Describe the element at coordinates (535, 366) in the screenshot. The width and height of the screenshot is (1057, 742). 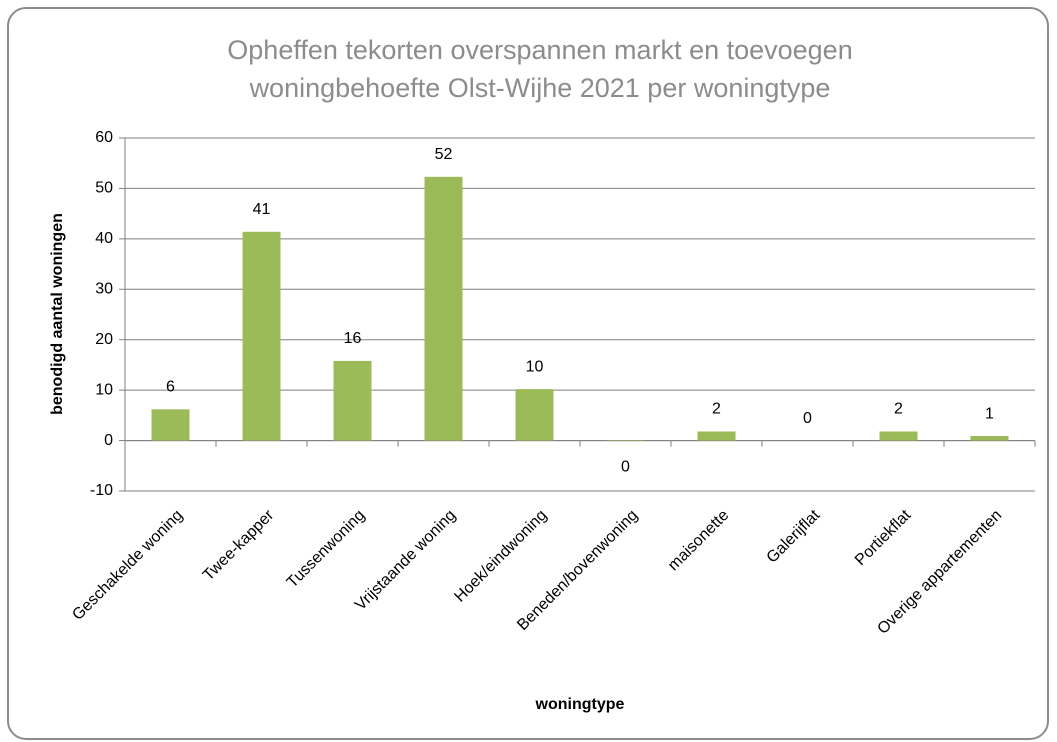
I see `data-label: 10` at that location.